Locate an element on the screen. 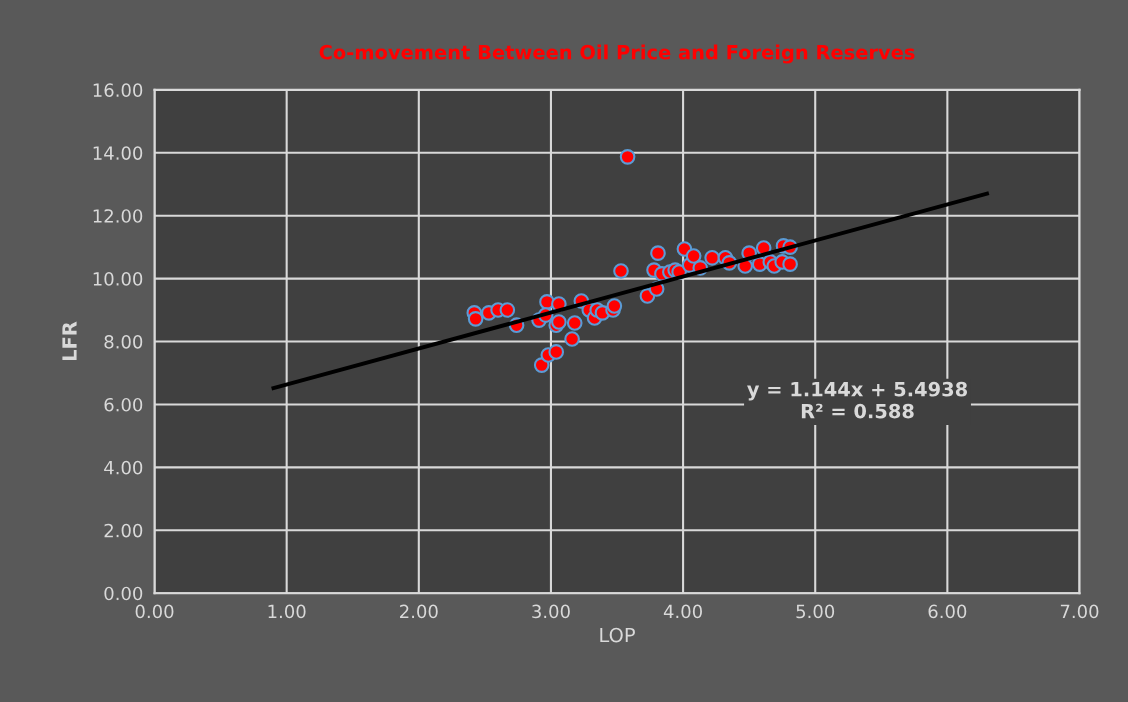  x-tick-label: 5.00 is located at coordinates (815, 611).